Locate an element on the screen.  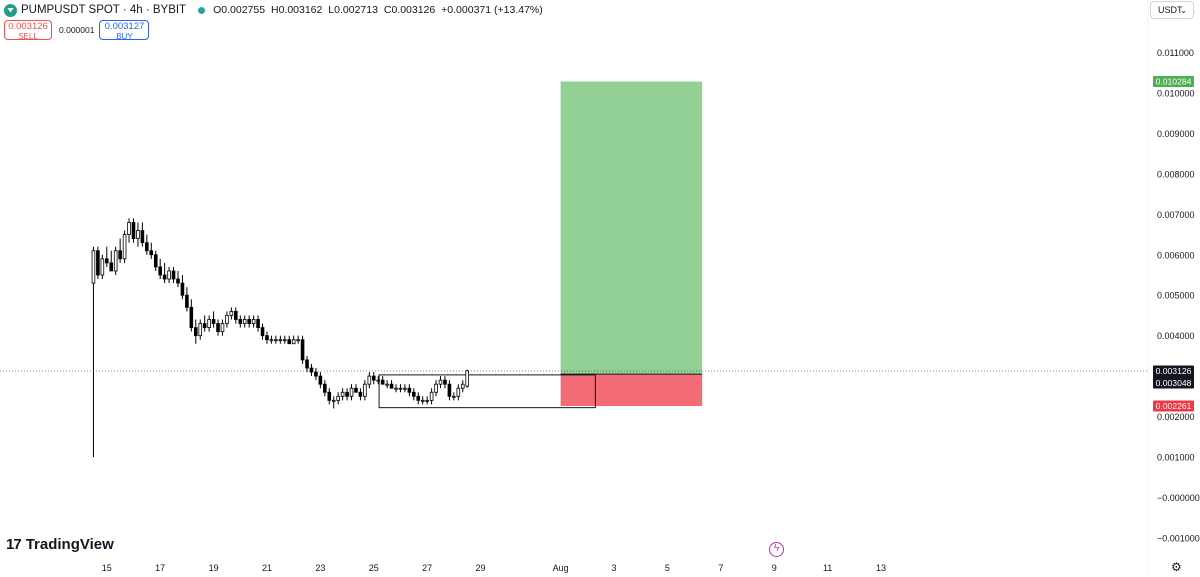
entry-price-label-text: 0.003048 is located at coordinates (1174, 383).